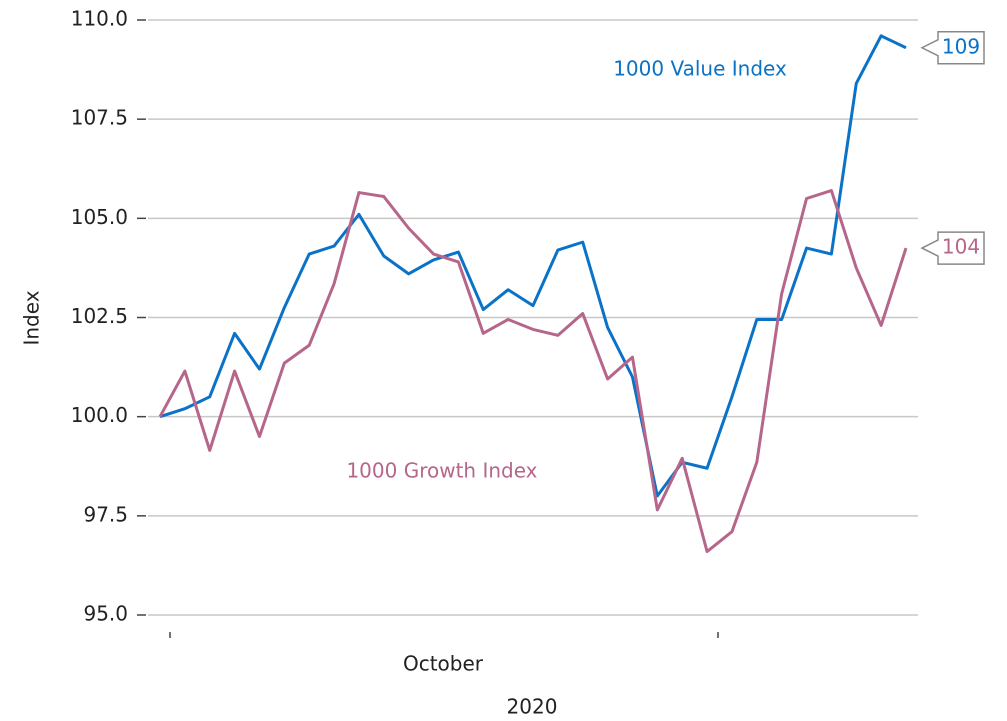  What do you see at coordinates (99, 415) in the screenshot?
I see `y-tick-label: 100.0` at bounding box center [99, 415].